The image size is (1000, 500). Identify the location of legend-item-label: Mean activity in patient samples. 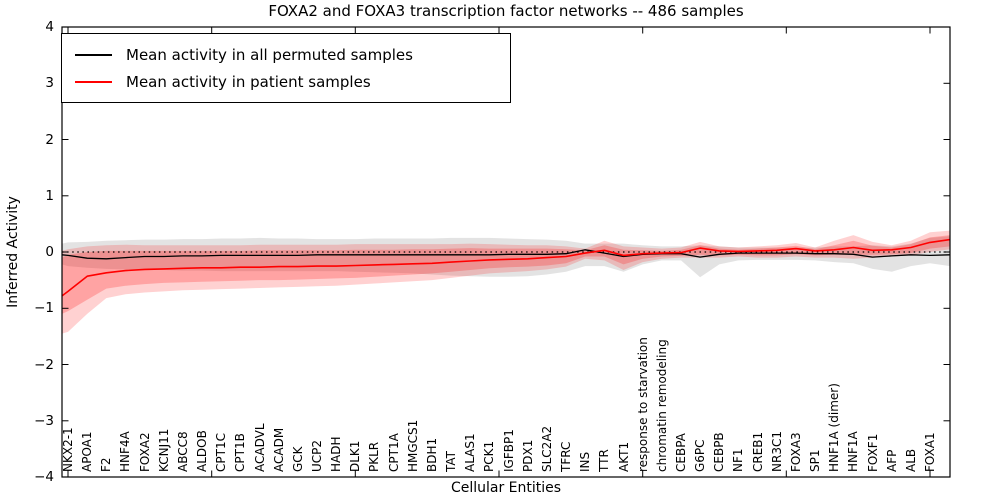
(248, 81).